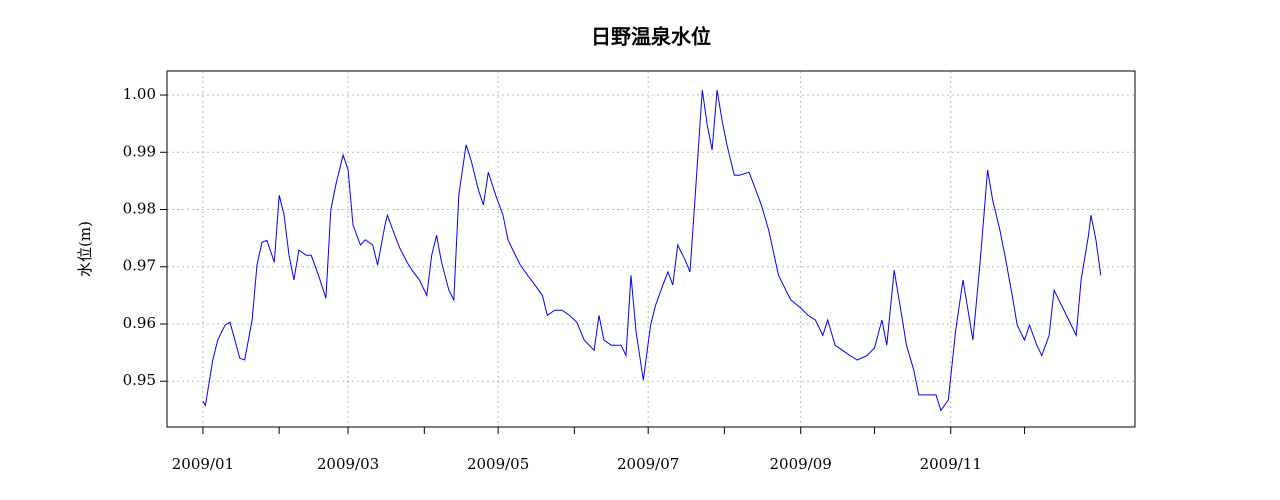 The width and height of the screenshot is (1280, 500). Describe the element at coordinates (85, 249) in the screenshot. I see `y-axis-label: 水位(m)` at that location.